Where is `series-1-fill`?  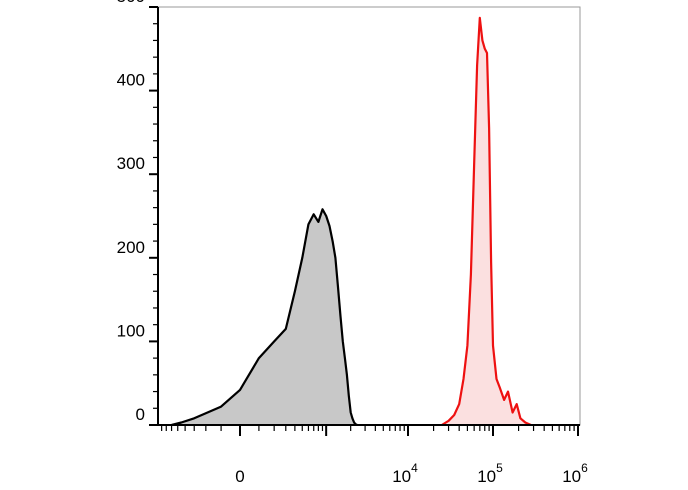 series-1-fill is located at coordinates (486, 221).